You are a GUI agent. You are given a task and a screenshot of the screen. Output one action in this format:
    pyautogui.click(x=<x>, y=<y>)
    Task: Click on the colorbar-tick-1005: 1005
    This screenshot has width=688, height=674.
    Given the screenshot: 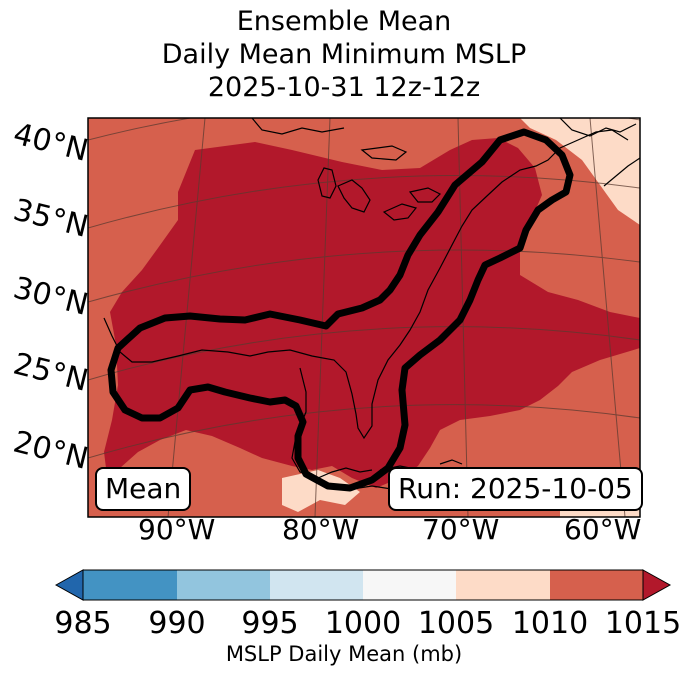 What is the action you would take?
    pyautogui.click(x=456, y=623)
    